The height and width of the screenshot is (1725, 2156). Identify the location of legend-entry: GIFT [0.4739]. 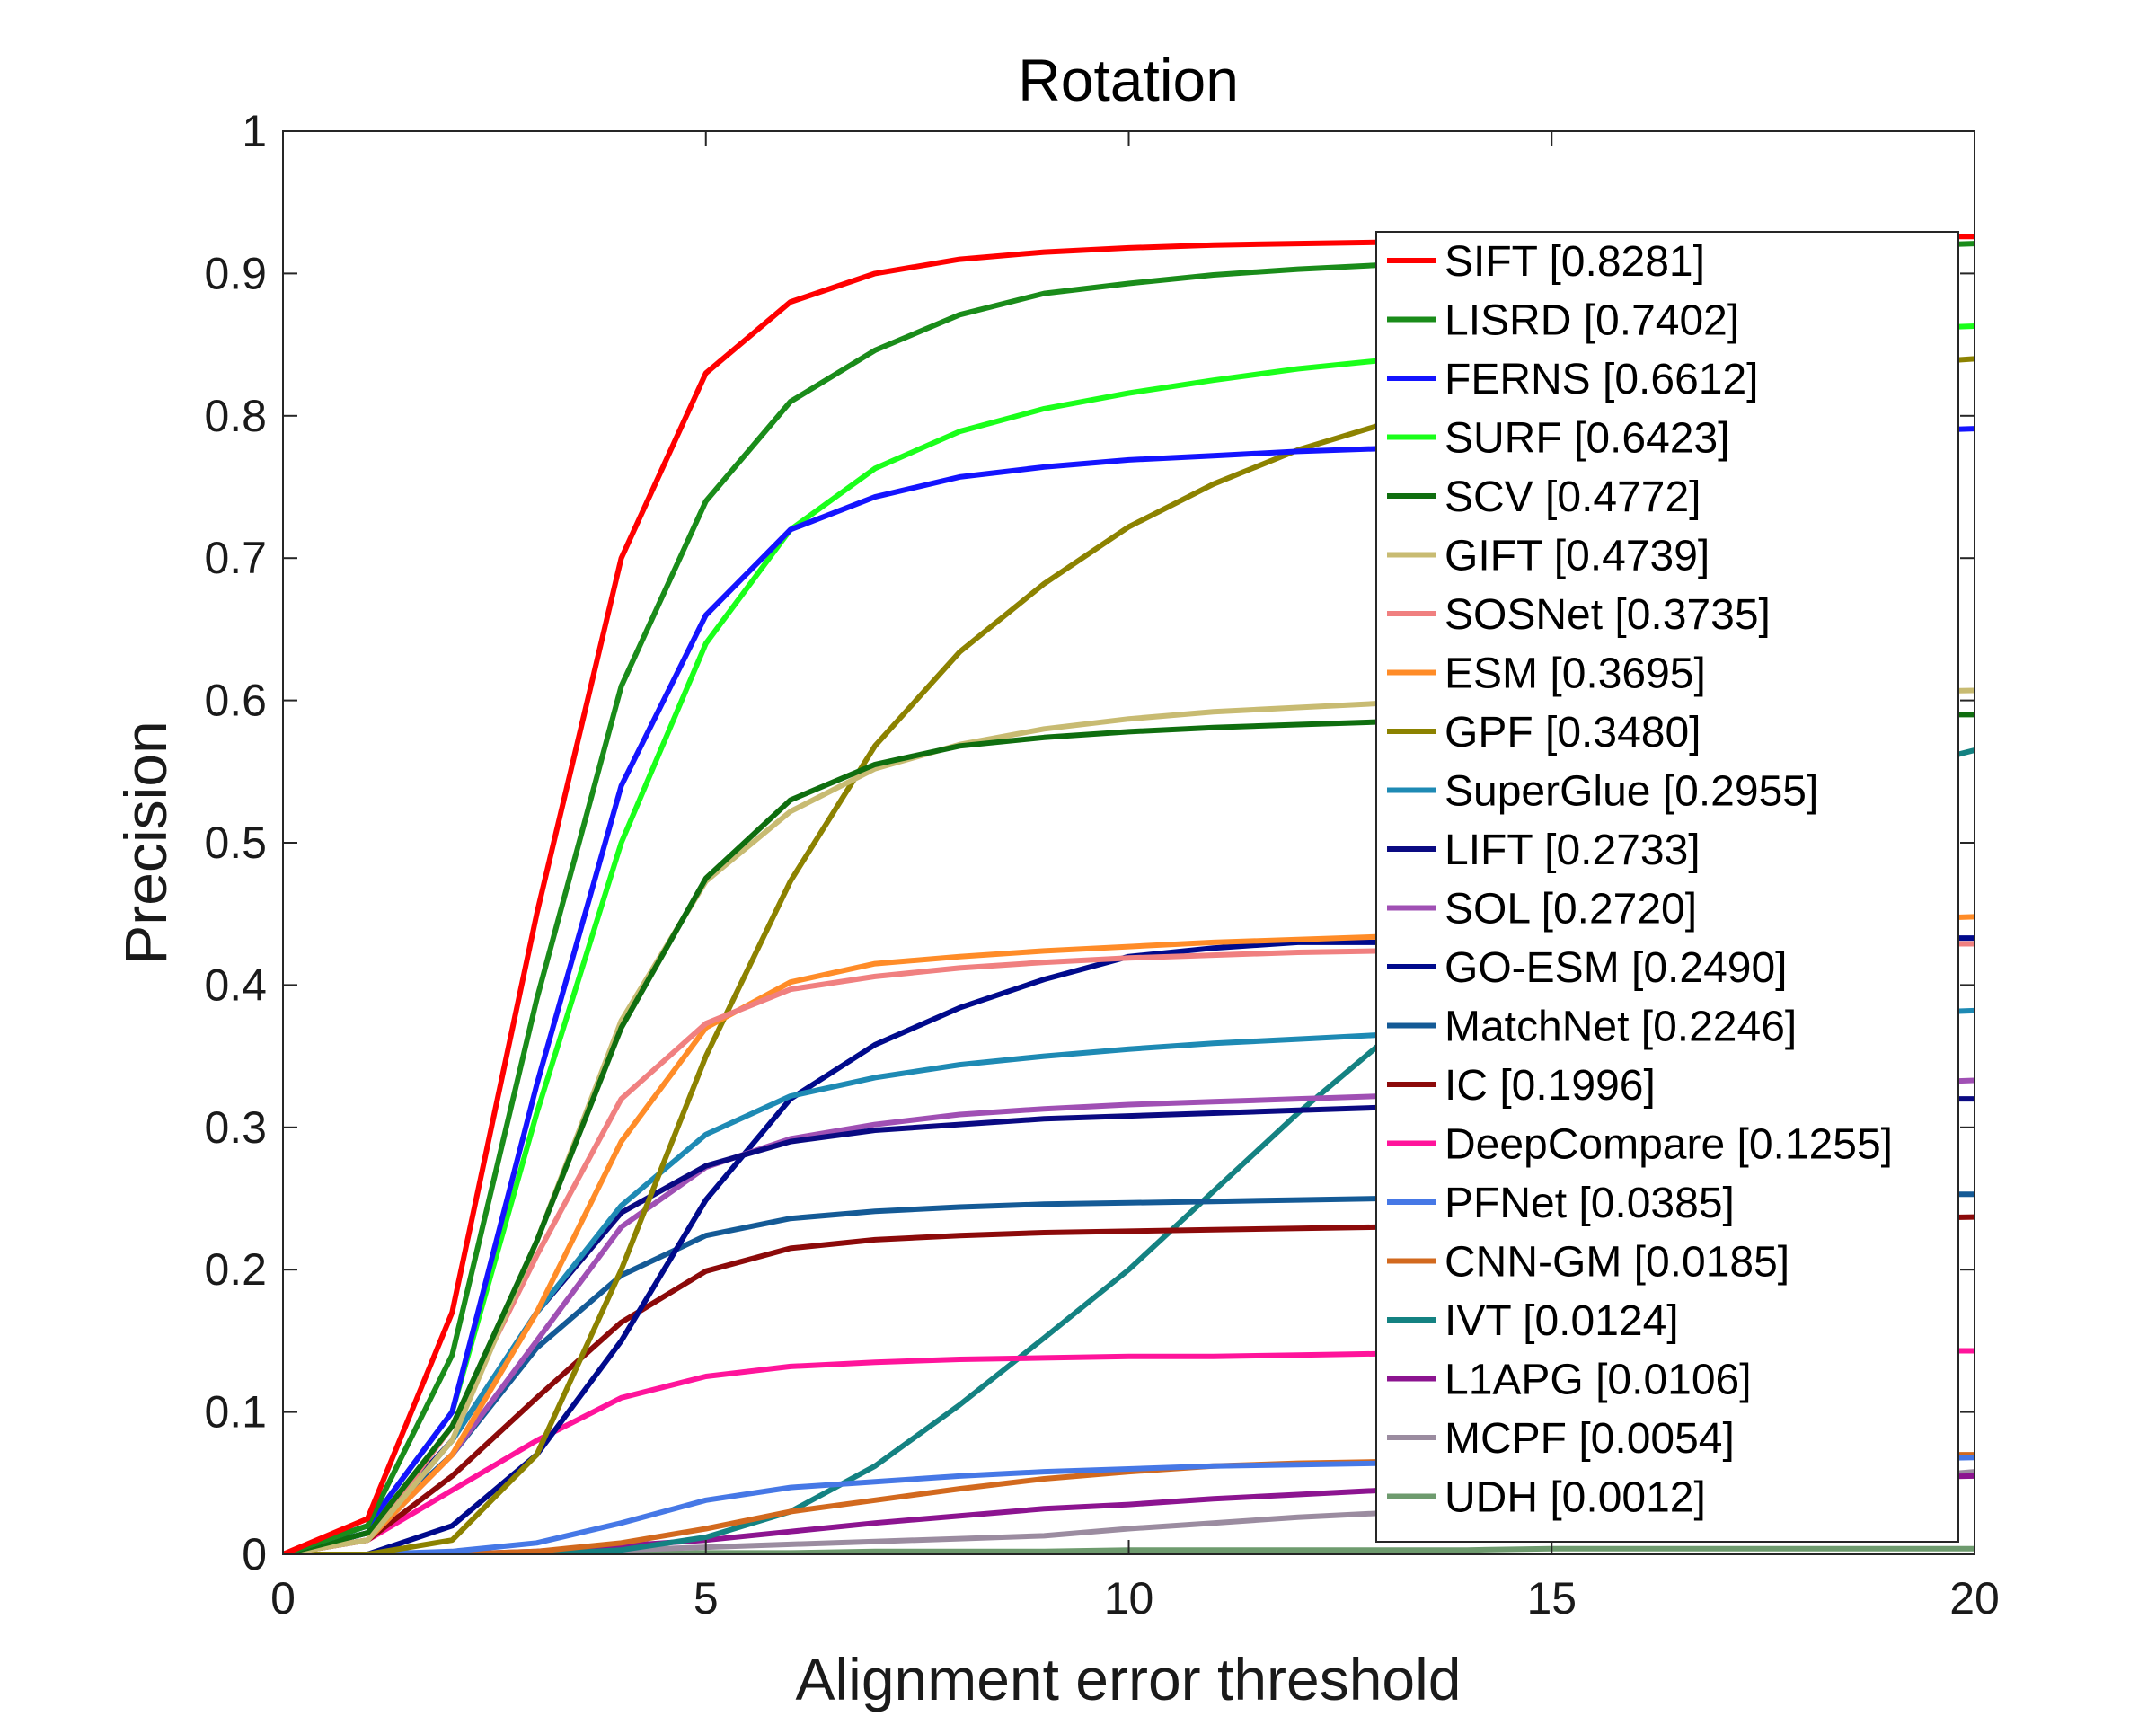
(1578, 556).